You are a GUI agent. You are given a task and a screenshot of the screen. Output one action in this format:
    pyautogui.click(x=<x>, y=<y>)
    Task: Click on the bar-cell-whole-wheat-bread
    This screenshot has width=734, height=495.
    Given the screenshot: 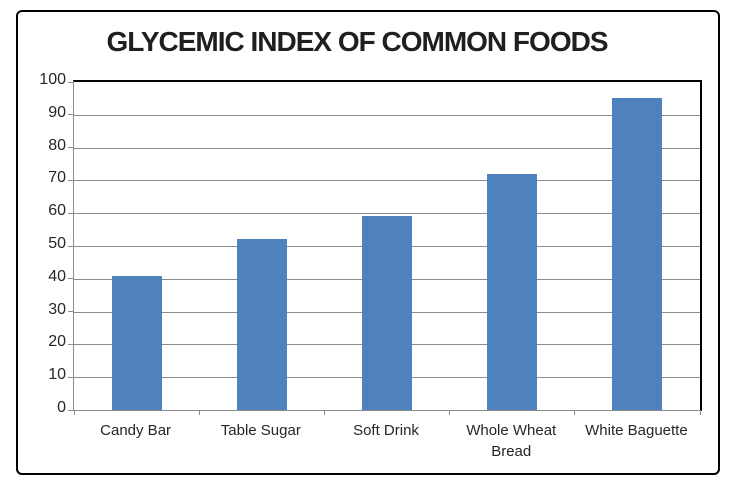 What is the action you would take?
    pyautogui.click(x=512, y=246)
    